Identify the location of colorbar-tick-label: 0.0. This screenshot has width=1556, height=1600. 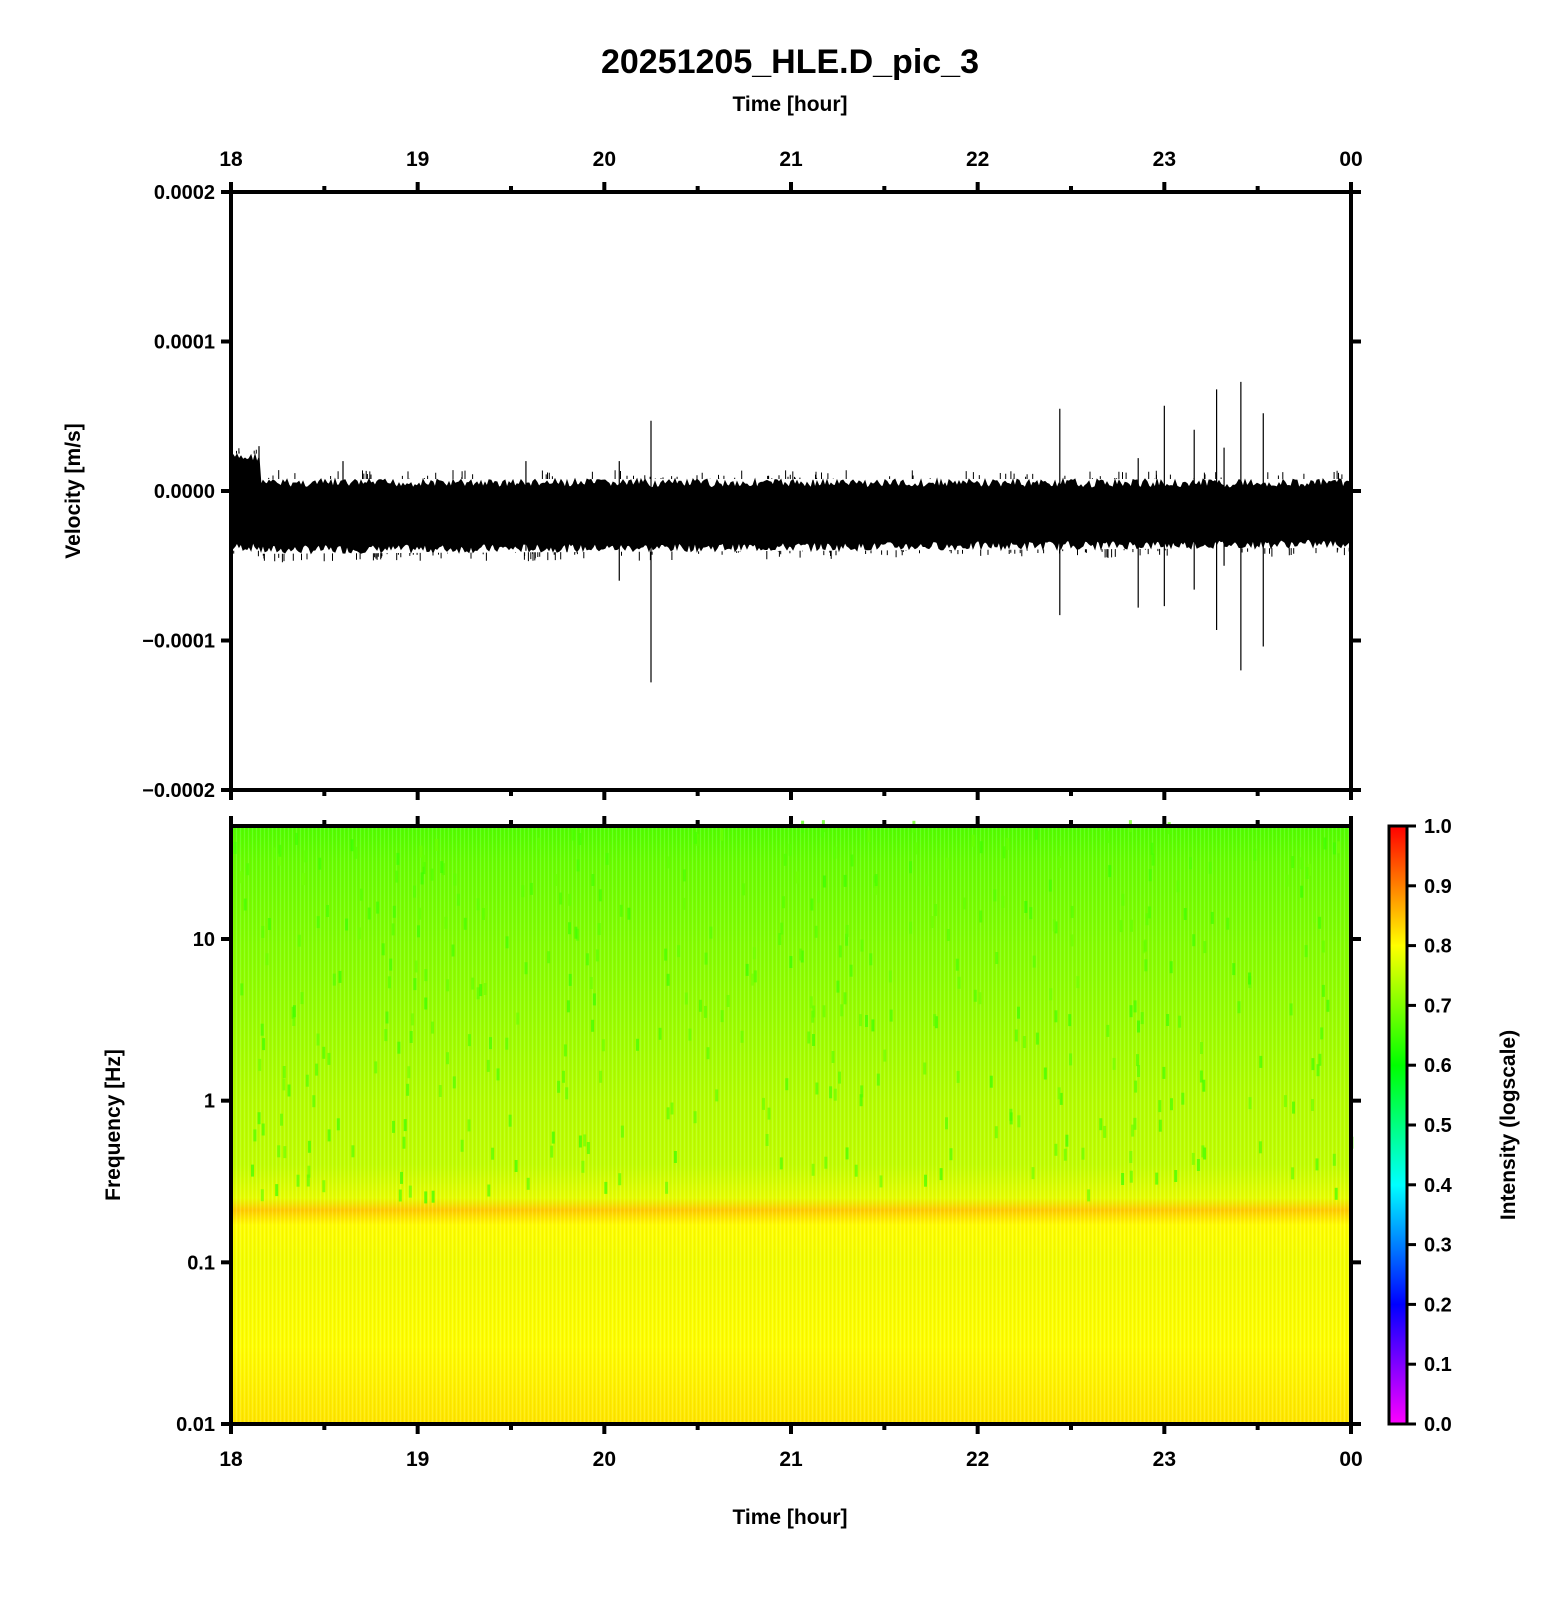
(1438, 1425).